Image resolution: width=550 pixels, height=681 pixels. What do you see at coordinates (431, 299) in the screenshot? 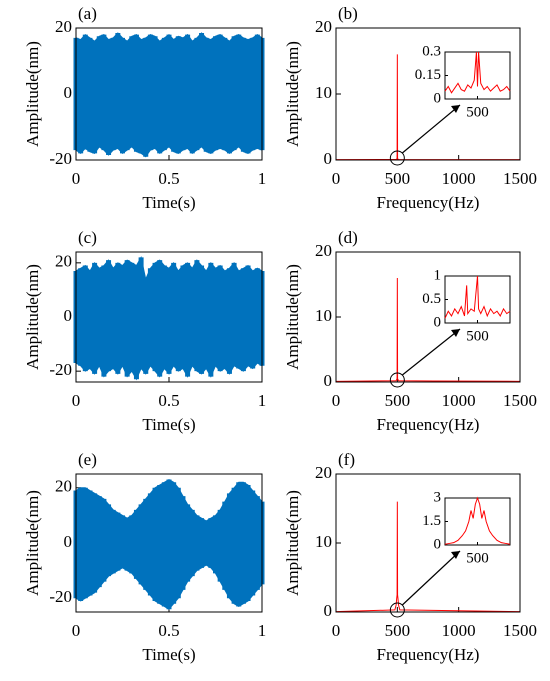
I see `y-tick-label: 0.5` at bounding box center [431, 299].